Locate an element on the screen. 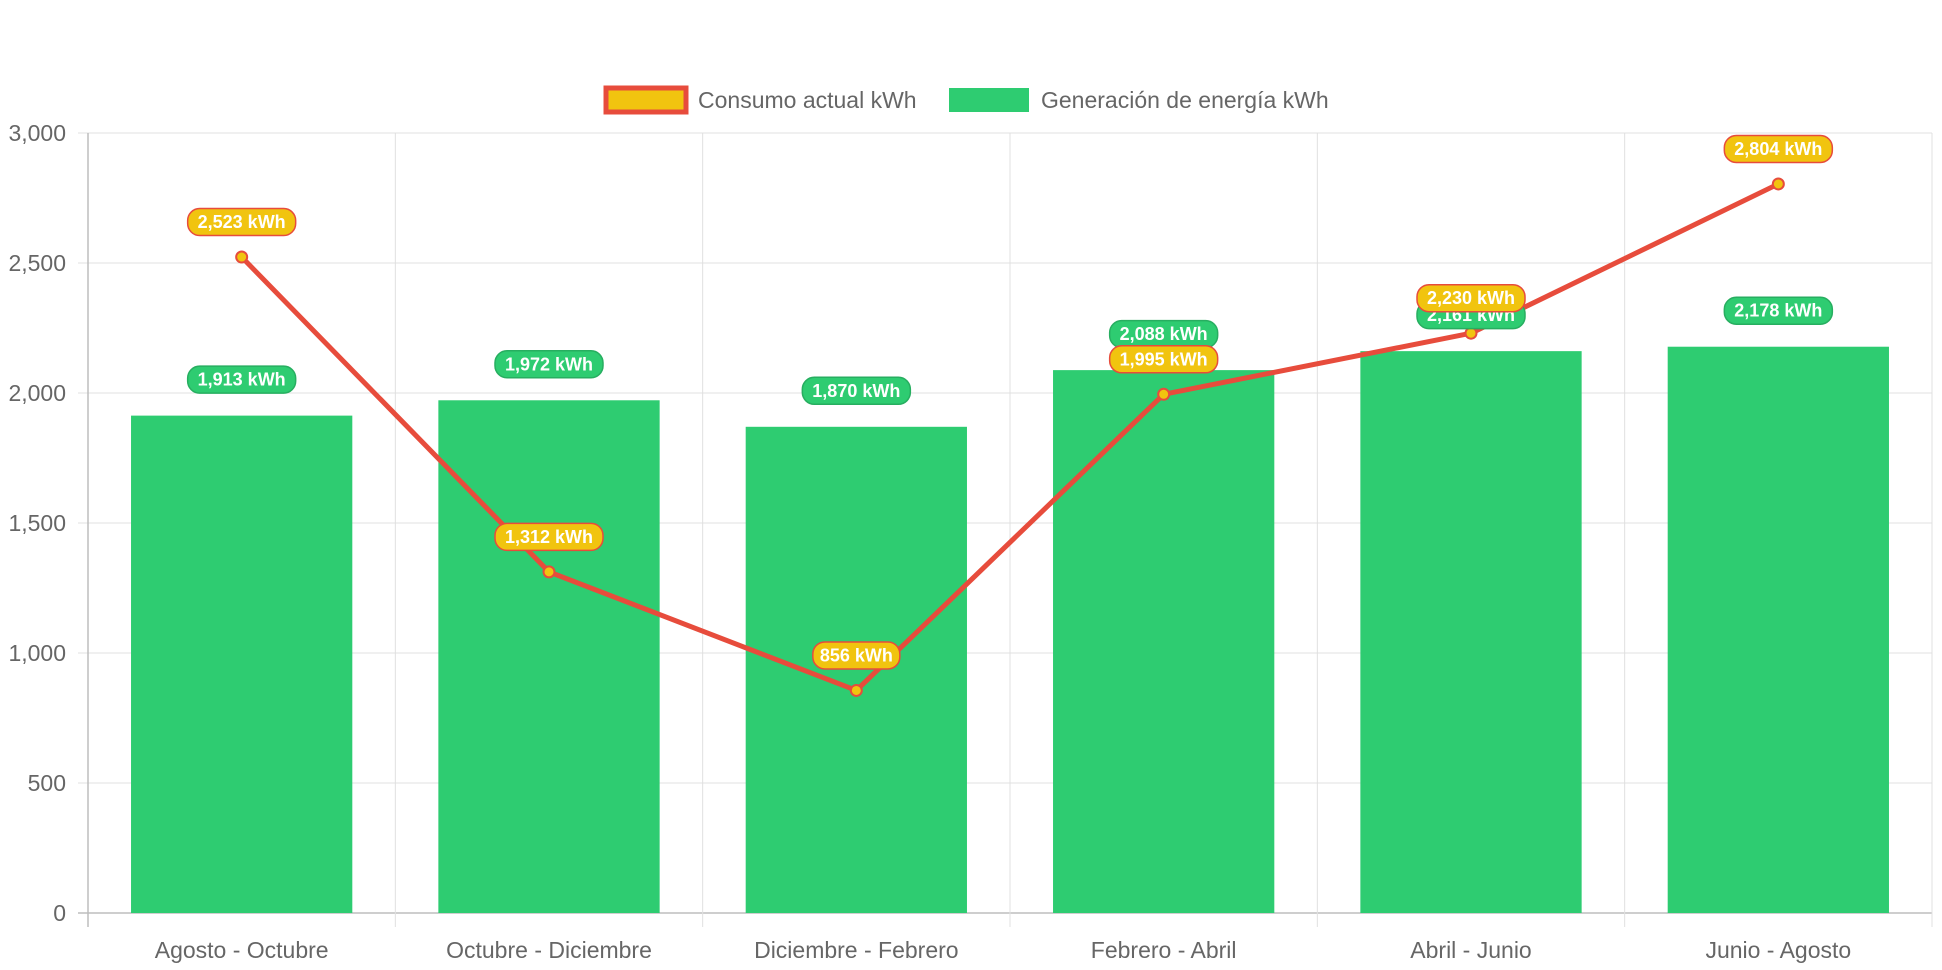 This screenshot has height=970, width=1942. consumption-data-label: 1,995 kWh is located at coordinates (1164, 359).